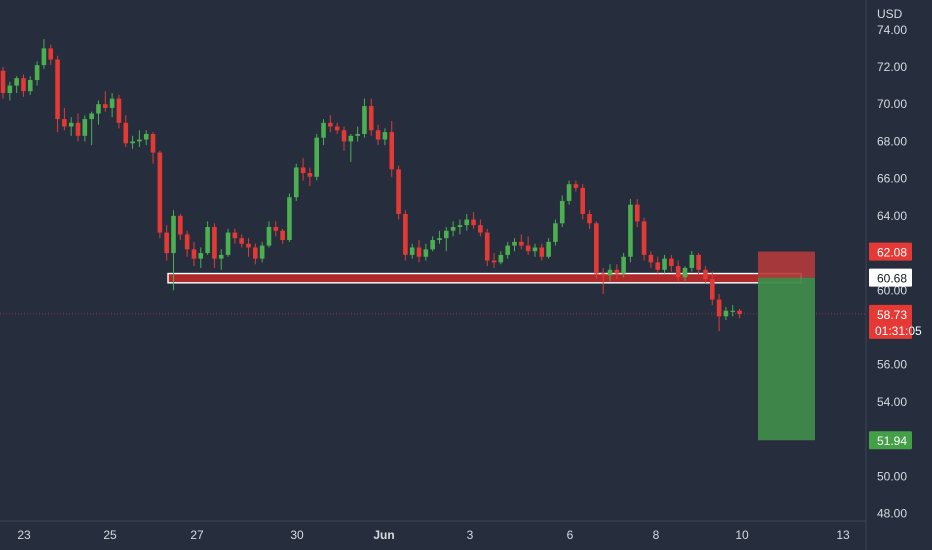 The image size is (932, 550). What do you see at coordinates (570, 535) in the screenshot?
I see `time-tick-label: 6` at bounding box center [570, 535].